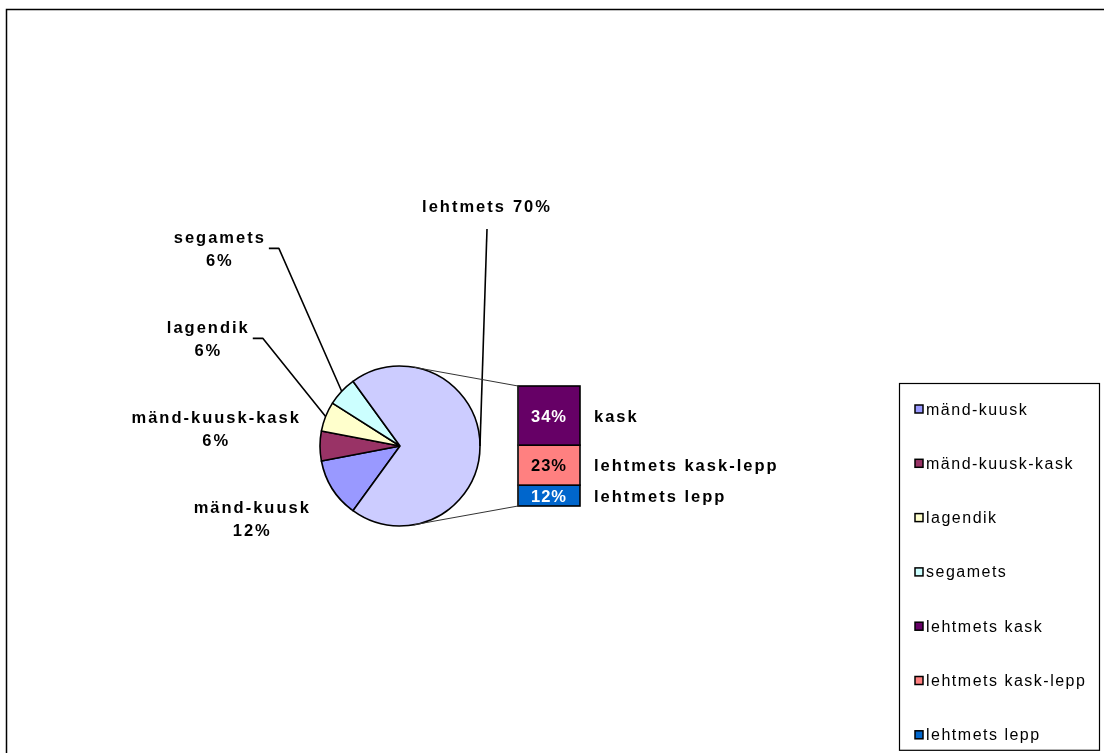 Image resolution: width=1104 pixels, height=753 pixels. I want to click on legend-label: lehtmets kask-lepp, so click(1006, 680).